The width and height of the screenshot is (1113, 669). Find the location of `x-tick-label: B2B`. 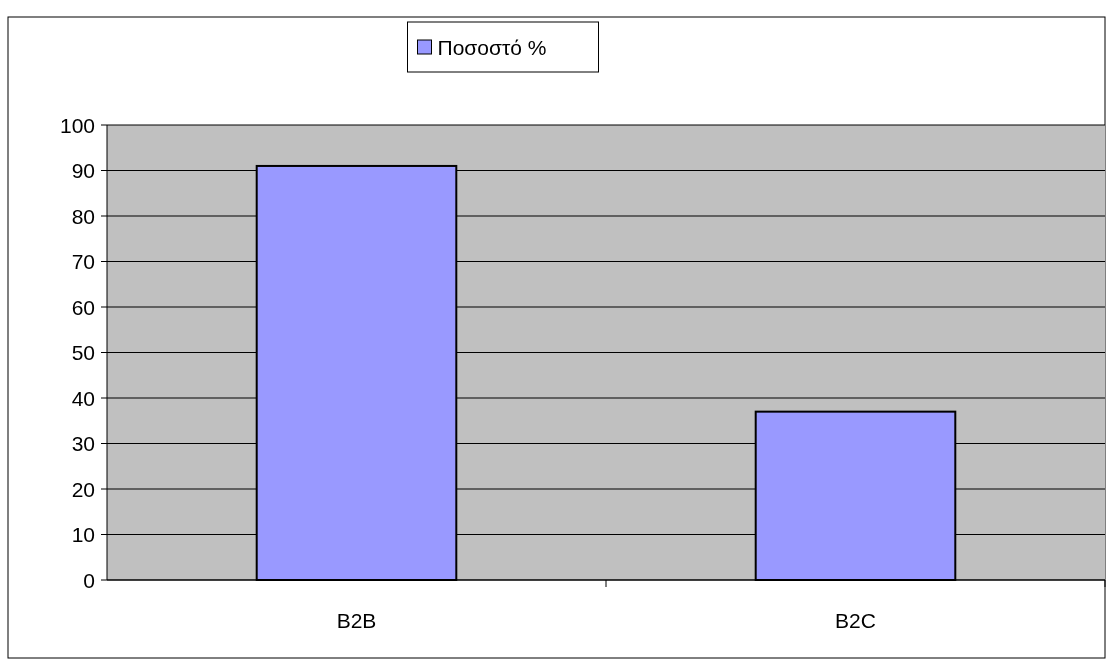

x-tick-label: B2B is located at coordinates (356, 620).